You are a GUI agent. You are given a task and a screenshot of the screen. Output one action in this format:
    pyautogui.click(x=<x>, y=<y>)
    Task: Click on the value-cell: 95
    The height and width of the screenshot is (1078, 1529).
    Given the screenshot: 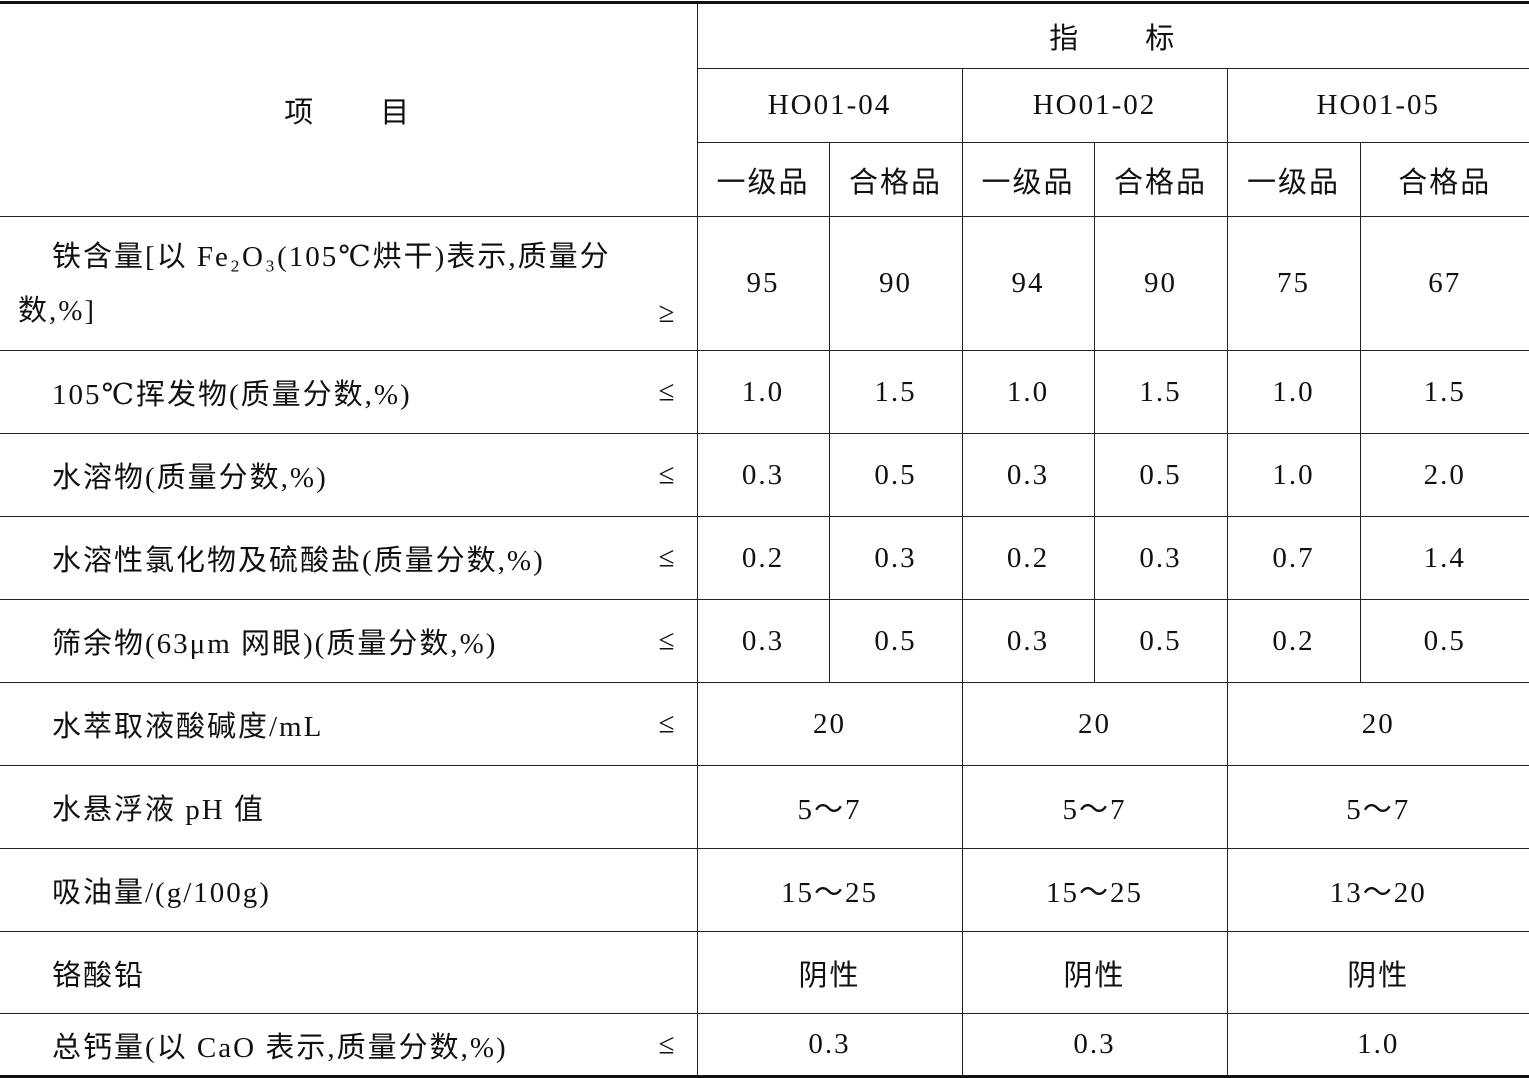 What is the action you would take?
    pyautogui.click(x=763, y=283)
    